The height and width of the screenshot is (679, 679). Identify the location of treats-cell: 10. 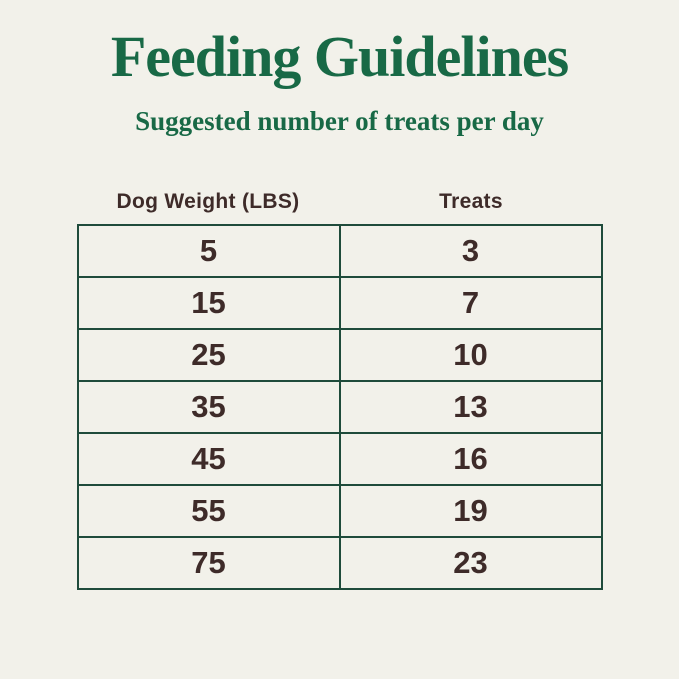
(470, 355).